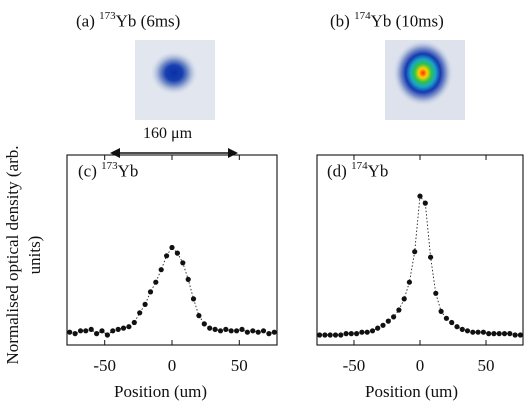 The width and height of the screenshot is (525, 409). I want to click on y-axis-label: Normalised optical density (arb. units), so click(23, 255).